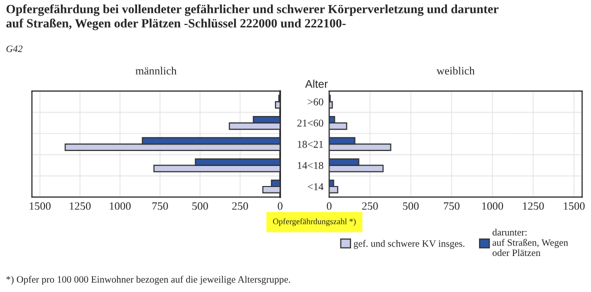 This screenshot has height=292, width=591. Describe the element at coordinates (316, 84) in the screenshot. I see `y-axis-title: Alter` at that location.